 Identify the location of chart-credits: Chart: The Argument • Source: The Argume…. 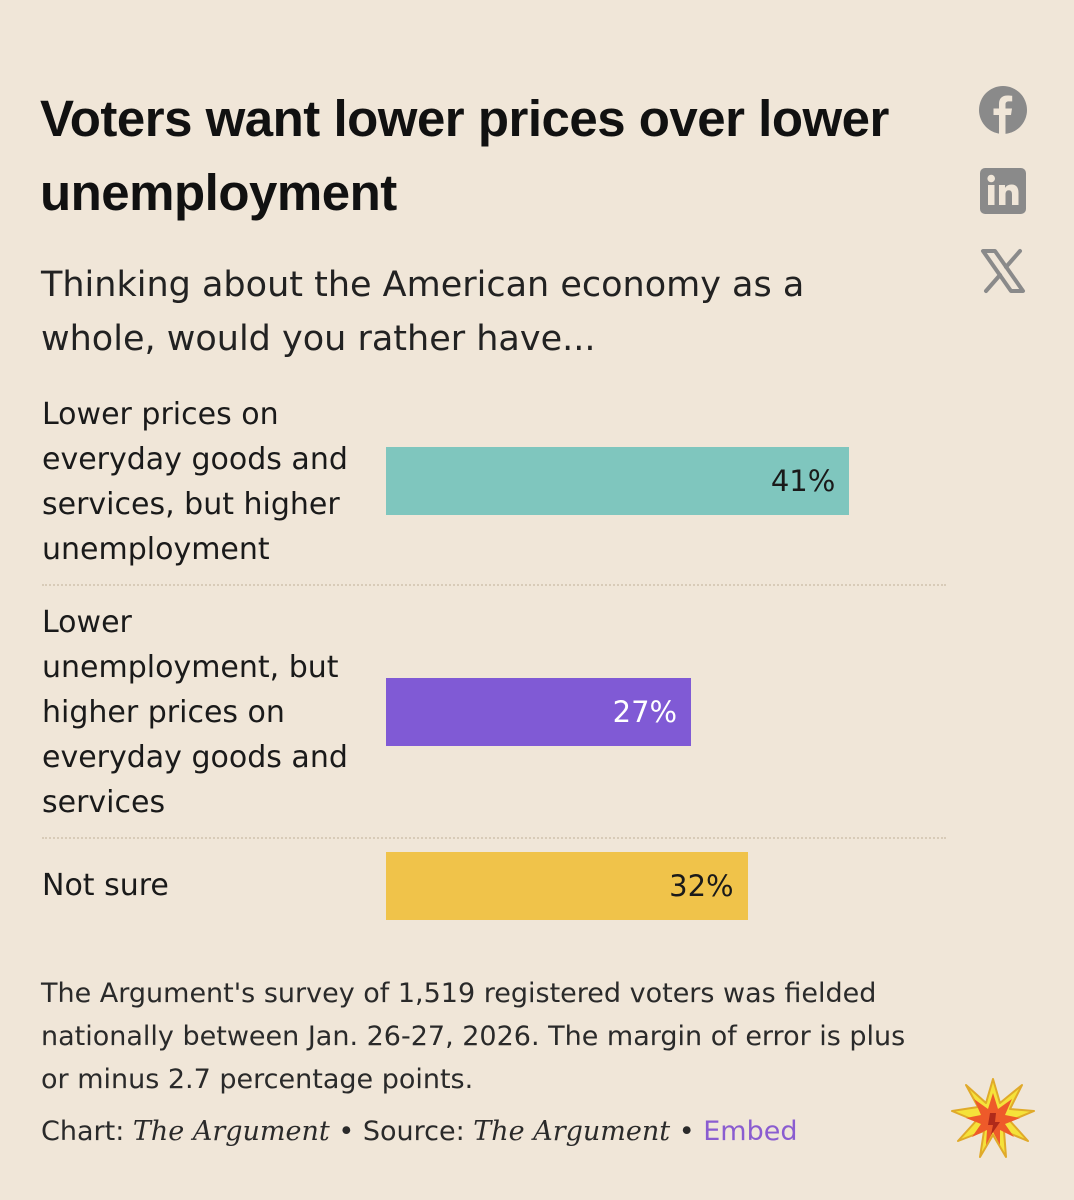
(491, 1132).